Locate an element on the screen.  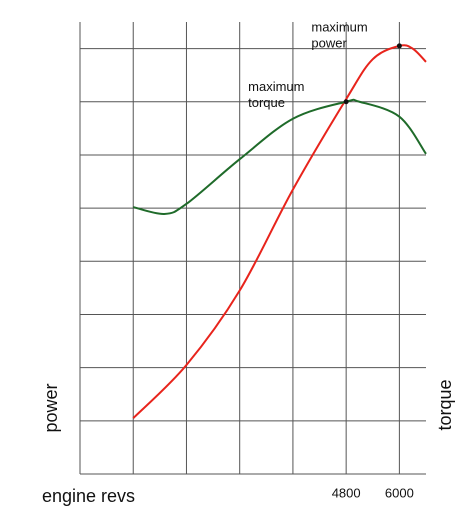
series-line is located at coordinates (279, 156).